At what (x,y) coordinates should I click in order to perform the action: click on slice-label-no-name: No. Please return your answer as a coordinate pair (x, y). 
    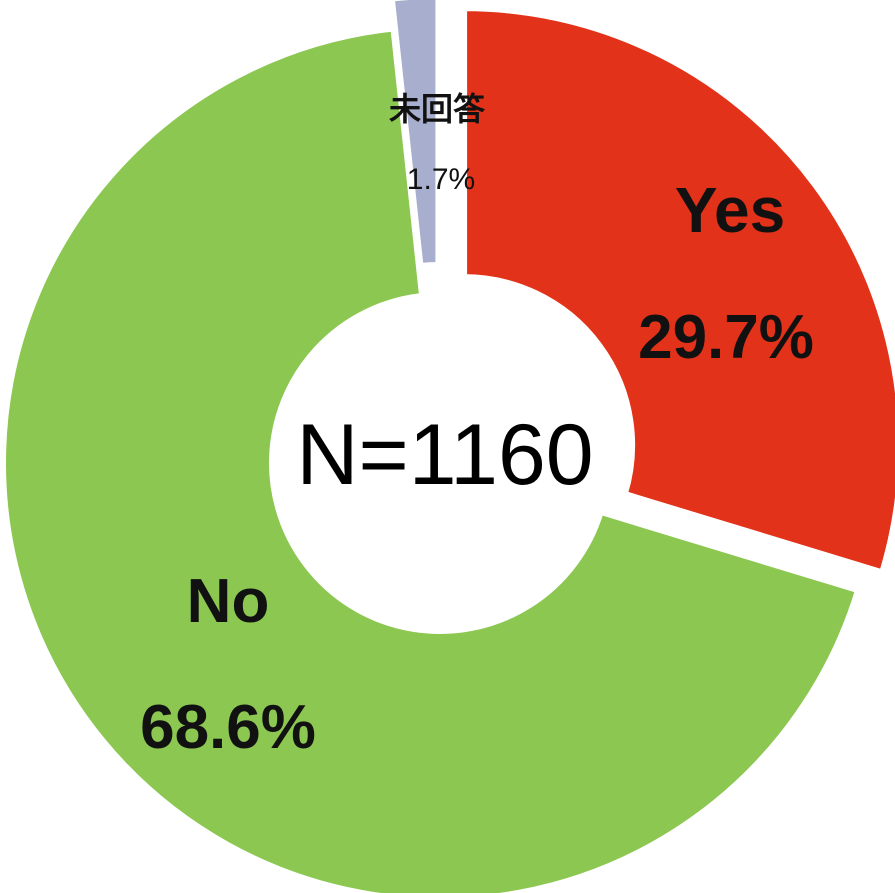
    Looking at the image, I should click on (228, 601).